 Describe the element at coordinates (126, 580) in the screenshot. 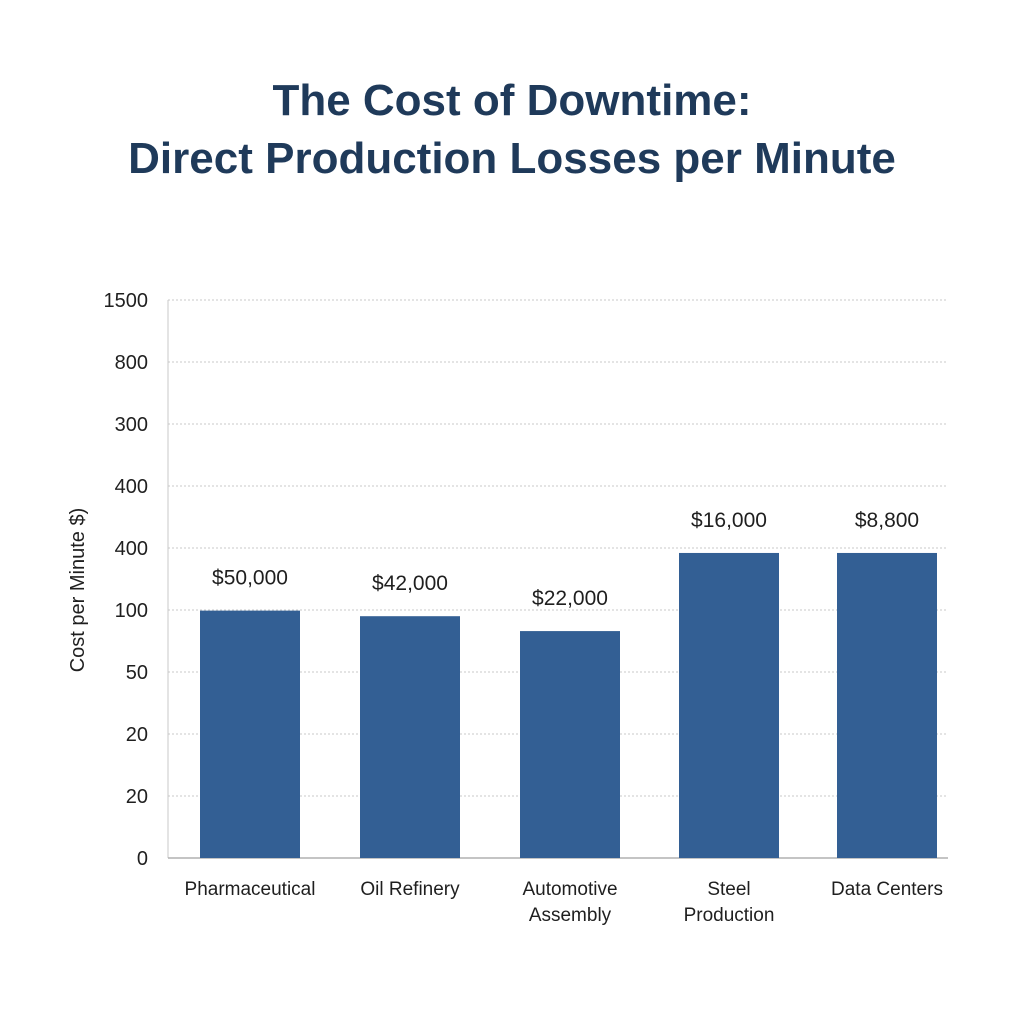

I see `y-axis-ticks: 1500 800 300 400 400 100 50 20 20 0` at that location.